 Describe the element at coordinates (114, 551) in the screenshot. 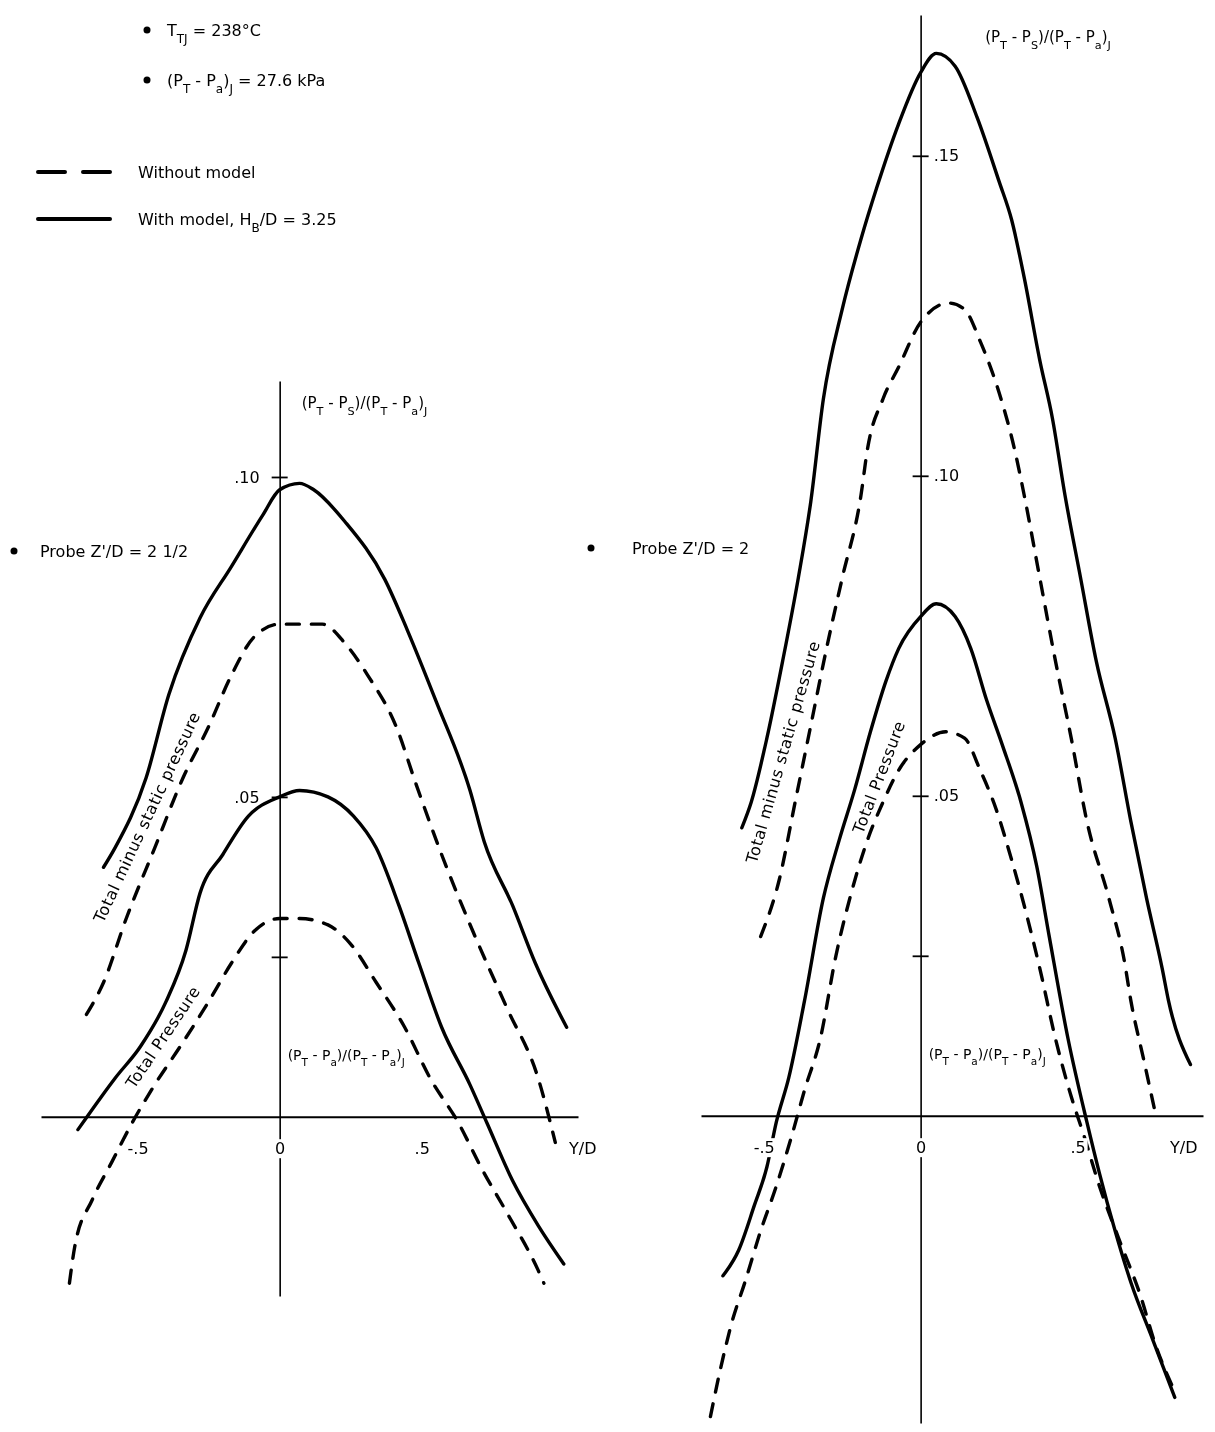

I see `annotation: Probe Z'/D = 2 1/2` at that location.